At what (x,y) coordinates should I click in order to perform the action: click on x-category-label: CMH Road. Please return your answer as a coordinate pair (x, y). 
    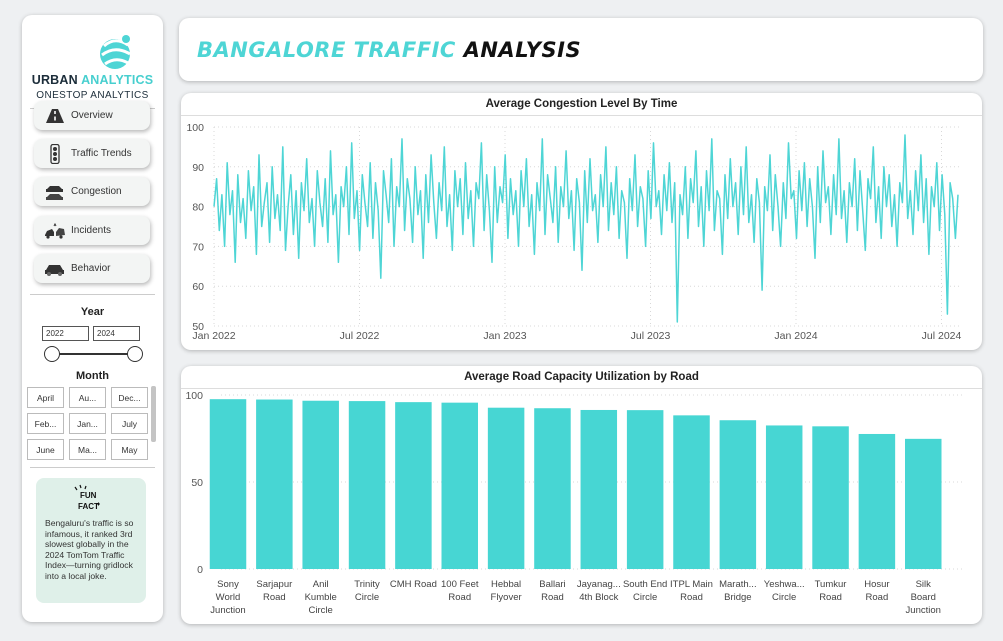
    Looking at the image, I should click on (413, 584).